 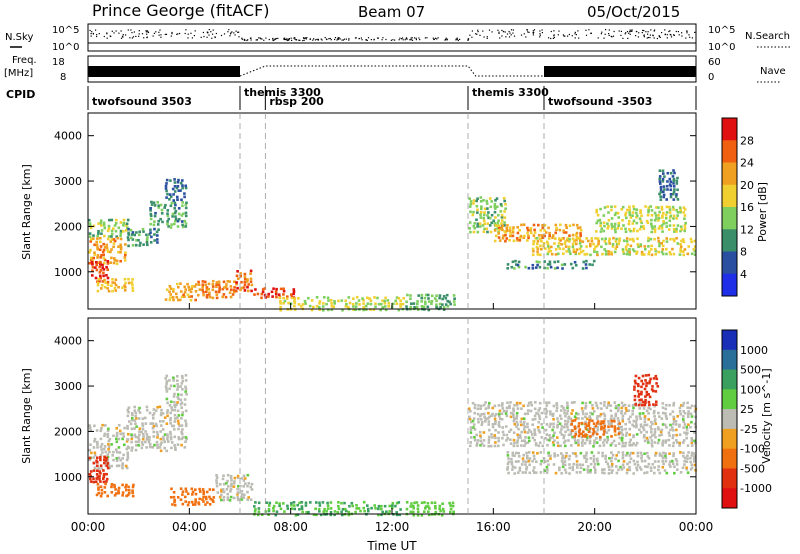 What do you see at coordinates (282, 92) in the screenshot?
I see `cpid-segment-label: themis 3300` at bounding box center [282, 92].